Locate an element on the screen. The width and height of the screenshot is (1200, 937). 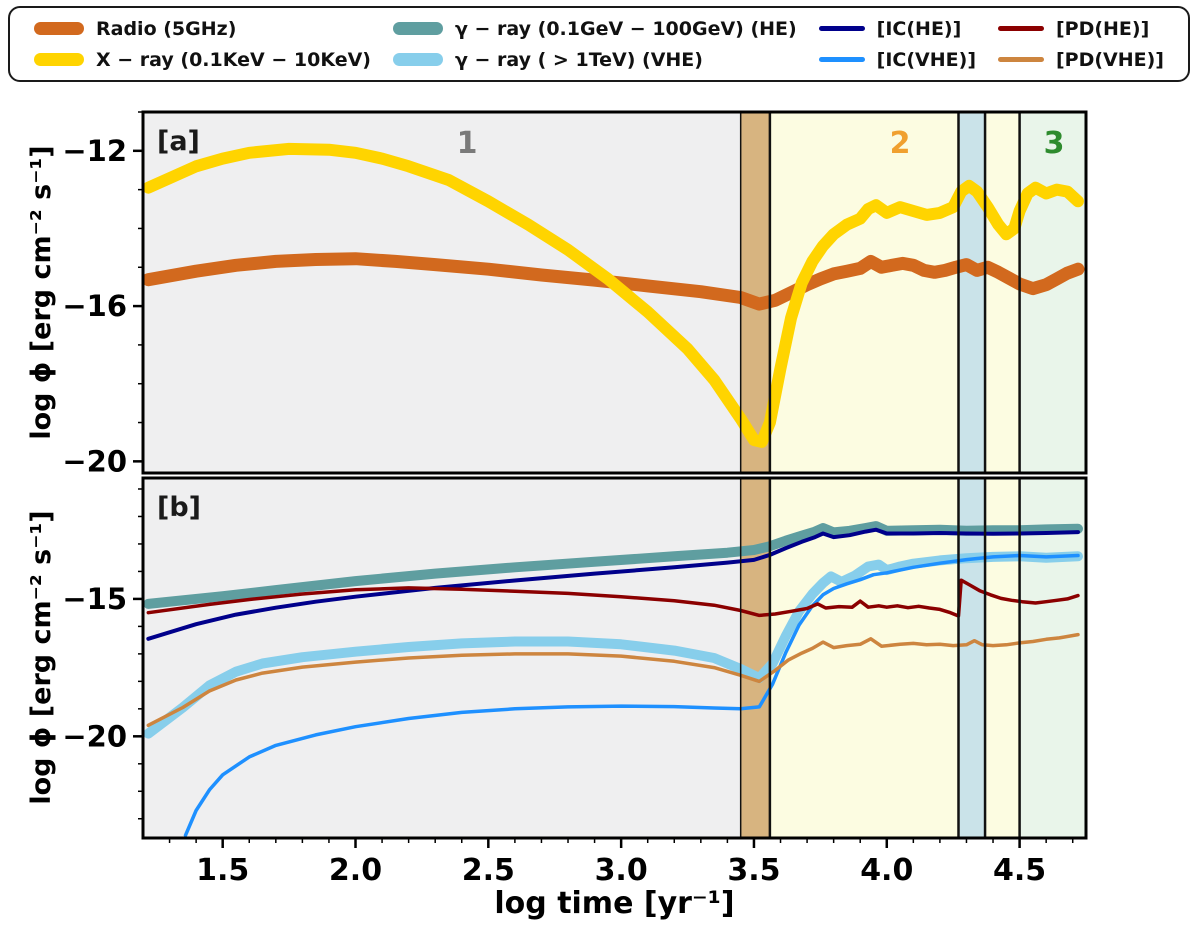
x-tick-label: 4.0 is located at coordinates (886, 870).